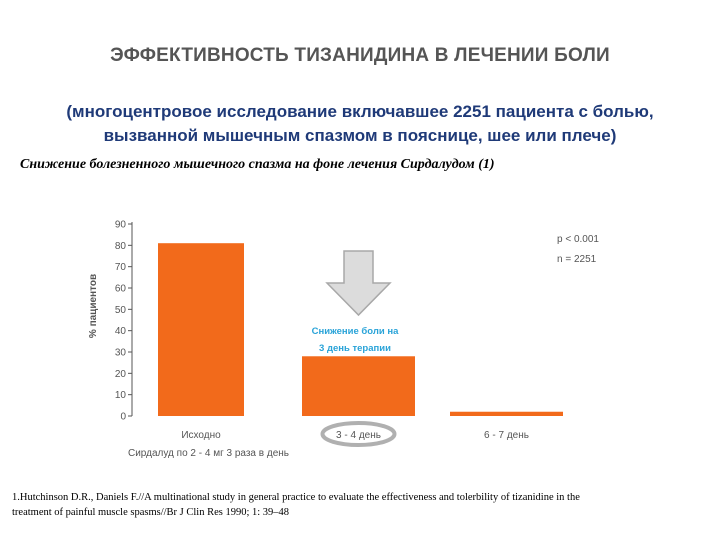 This screenshot has height=540, width=720. I want to click on highlight-ellipse, so click(358, 434).